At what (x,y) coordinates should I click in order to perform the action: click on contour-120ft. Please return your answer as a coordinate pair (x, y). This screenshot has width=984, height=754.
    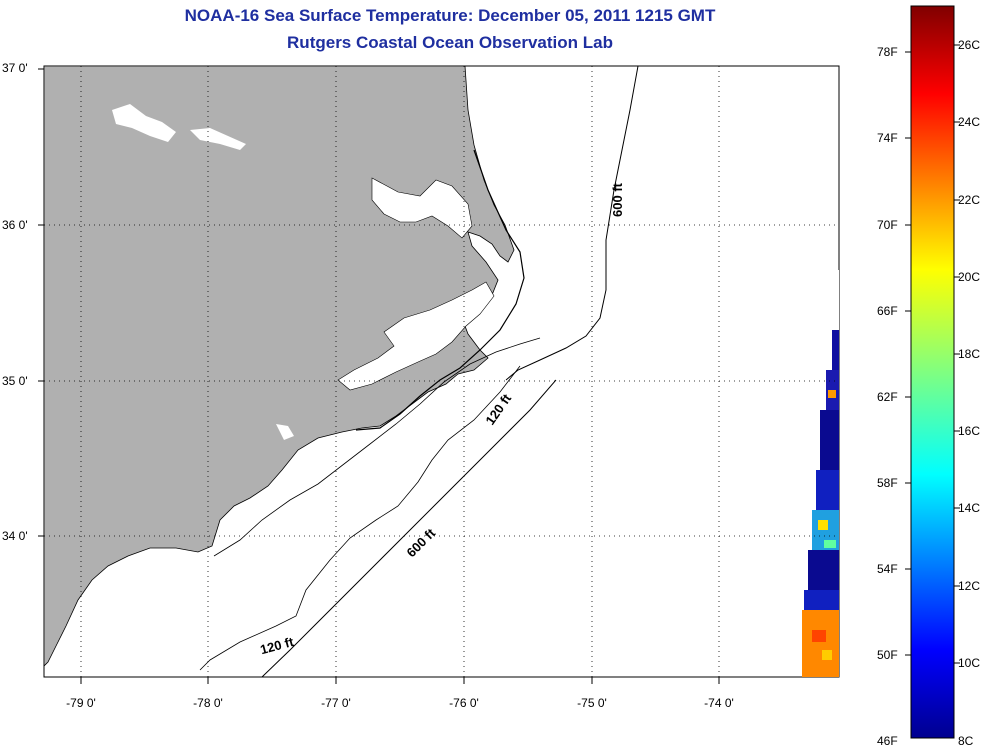
    Looking at the image, I should click on (360, 518).